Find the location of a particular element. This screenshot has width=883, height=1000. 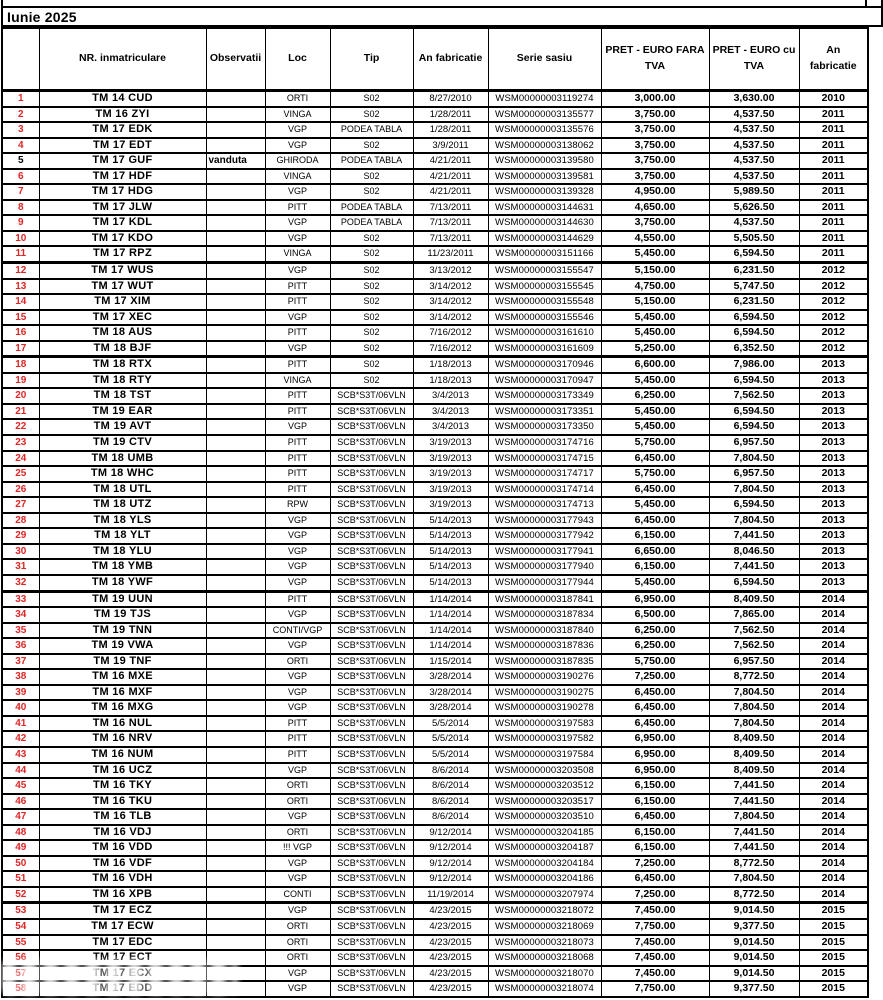

cell-plate: TM 19 EAR is located at coordinates (122, 412).